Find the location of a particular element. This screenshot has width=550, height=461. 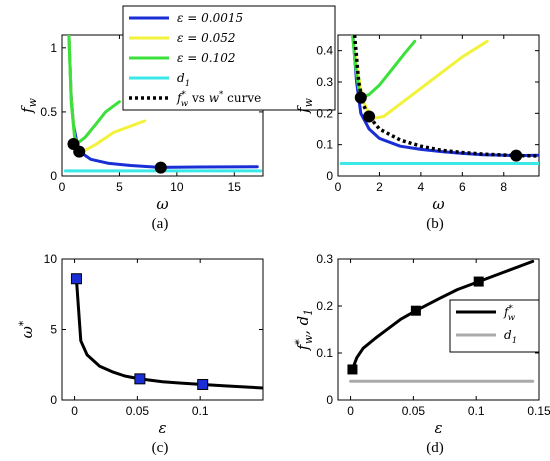

y-tick-label: 1 is located at coordinates (53, 48).